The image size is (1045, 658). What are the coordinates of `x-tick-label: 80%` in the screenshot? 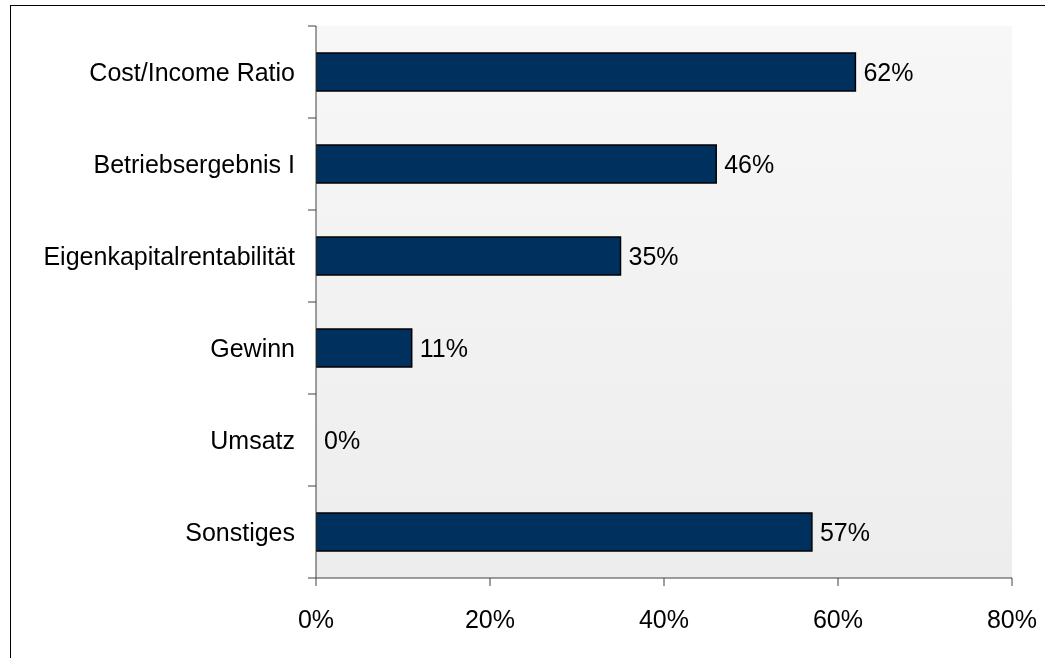 It's located at (1012, 618).